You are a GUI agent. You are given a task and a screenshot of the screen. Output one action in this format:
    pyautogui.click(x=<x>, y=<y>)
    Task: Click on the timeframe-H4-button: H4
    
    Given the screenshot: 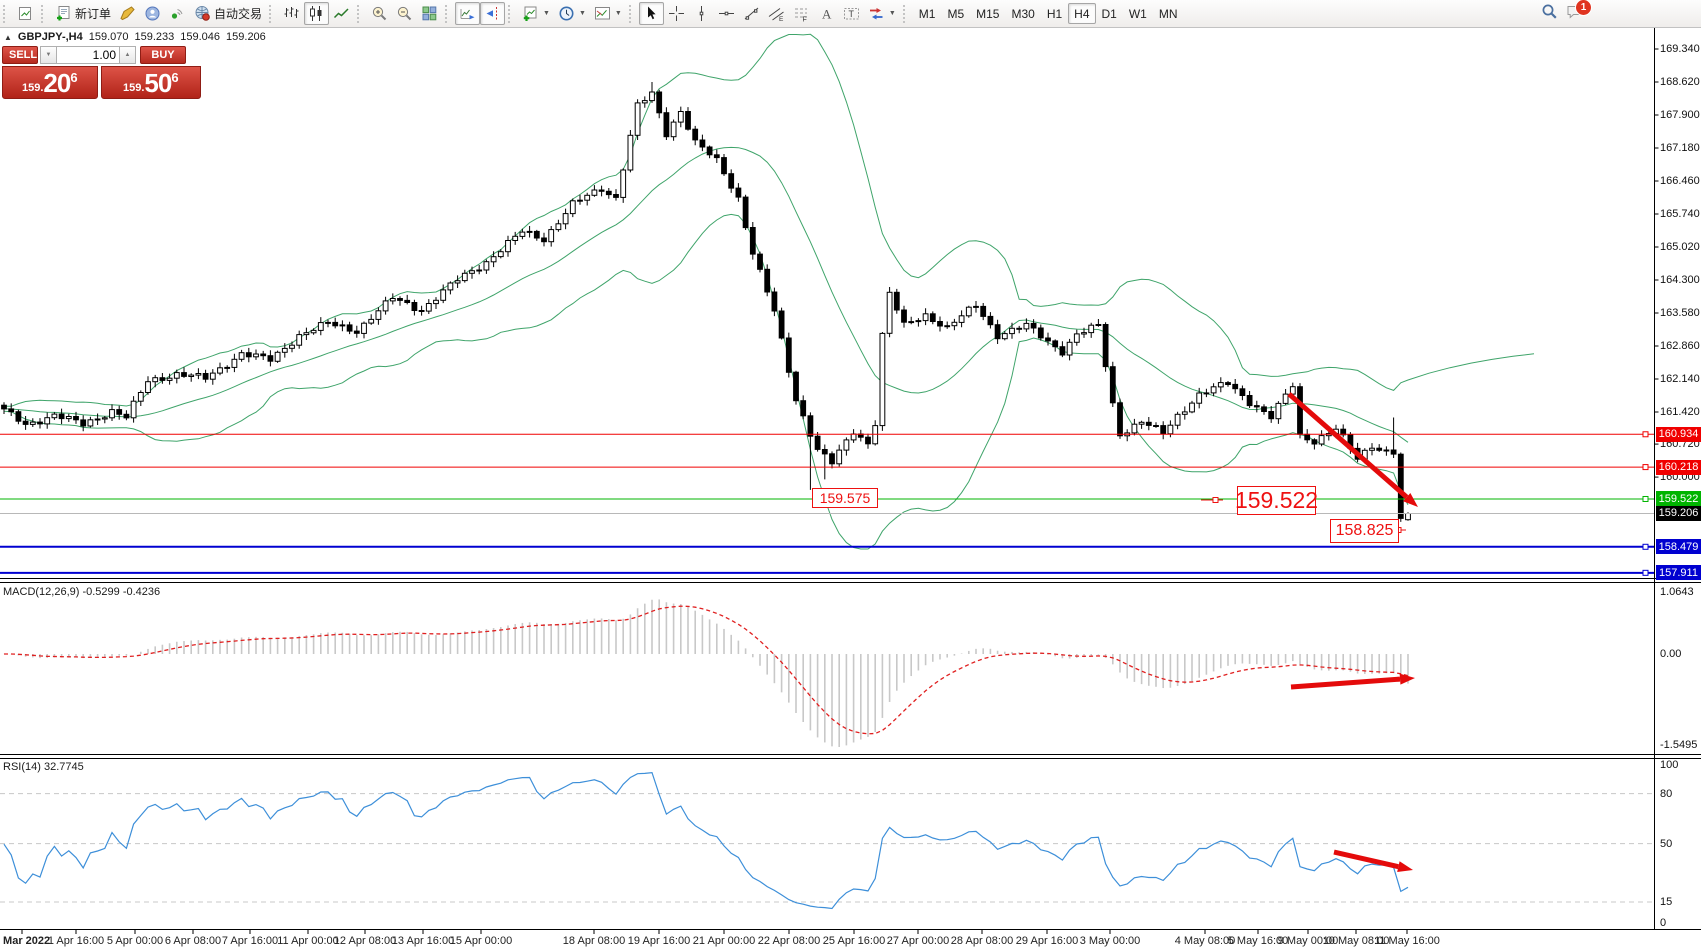 What is the action you would take?
    pyautogui.click(x=1082, y=13)
    